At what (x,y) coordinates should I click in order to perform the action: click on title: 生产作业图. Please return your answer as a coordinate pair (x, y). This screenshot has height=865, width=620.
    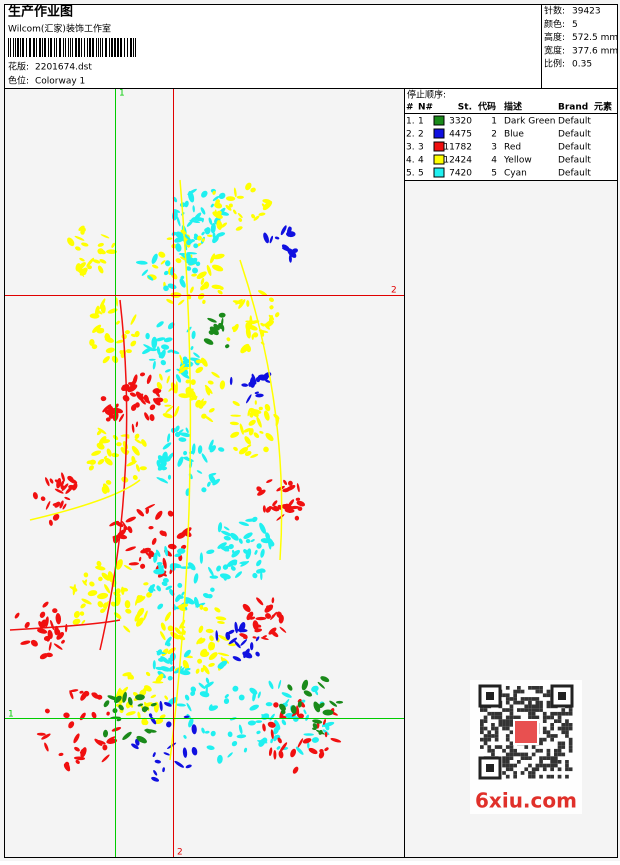
    Looking at the image, I should click on (40, 12).